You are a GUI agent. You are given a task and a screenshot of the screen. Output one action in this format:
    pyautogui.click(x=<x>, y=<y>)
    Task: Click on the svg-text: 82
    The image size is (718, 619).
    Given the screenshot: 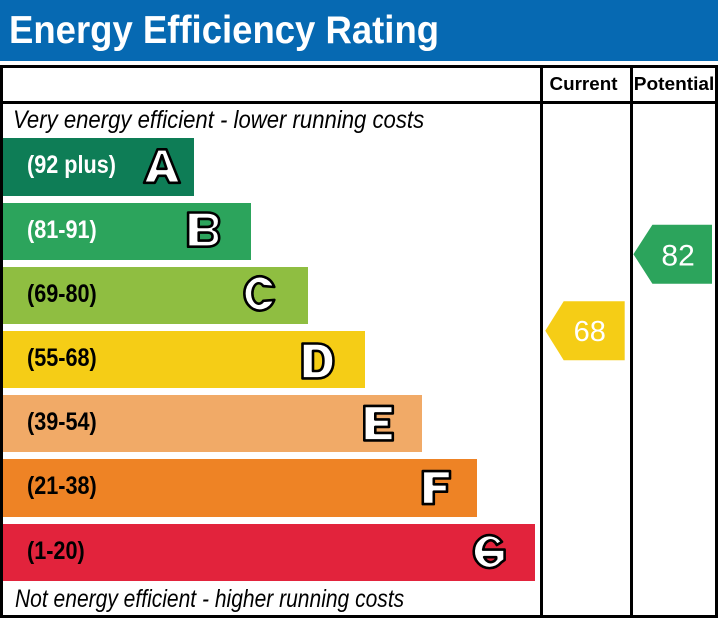 What is the action you would take?
    pyautogui.click(x=677, y=256)
    